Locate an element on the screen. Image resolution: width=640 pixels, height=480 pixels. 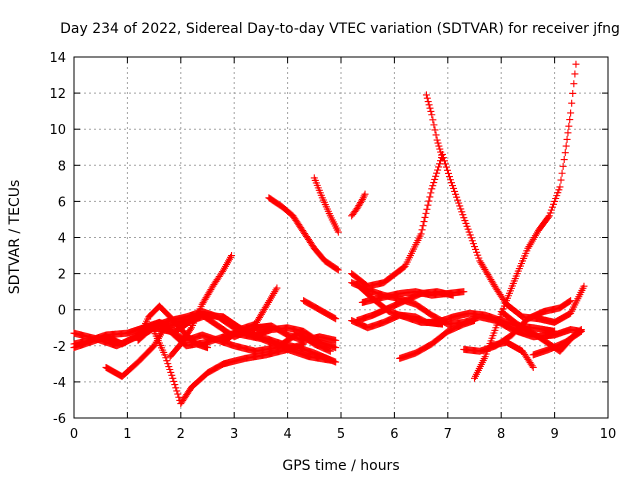
series-s14 is located at coordinates (468, 238).